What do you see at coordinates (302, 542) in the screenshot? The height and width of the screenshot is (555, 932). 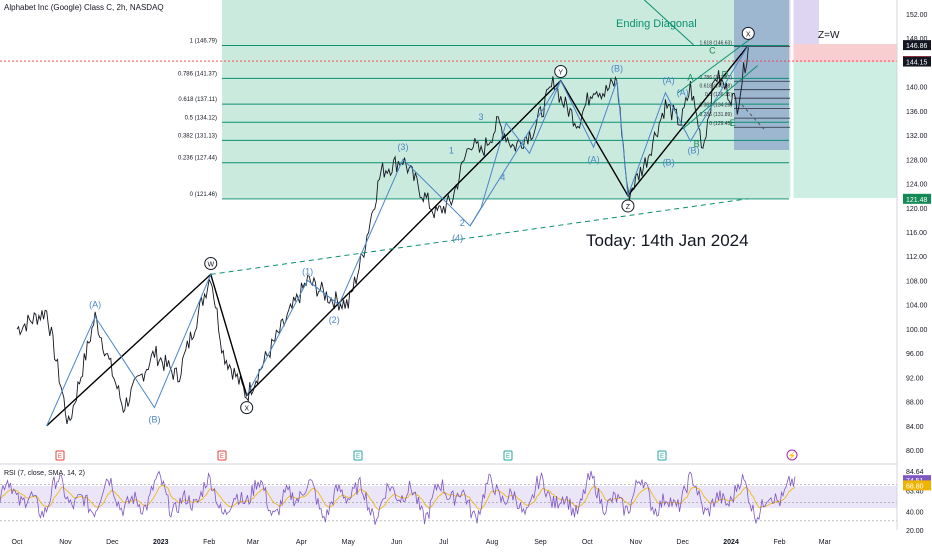 I see `x-tick-label: Apr` at bounding box center [302, 542].